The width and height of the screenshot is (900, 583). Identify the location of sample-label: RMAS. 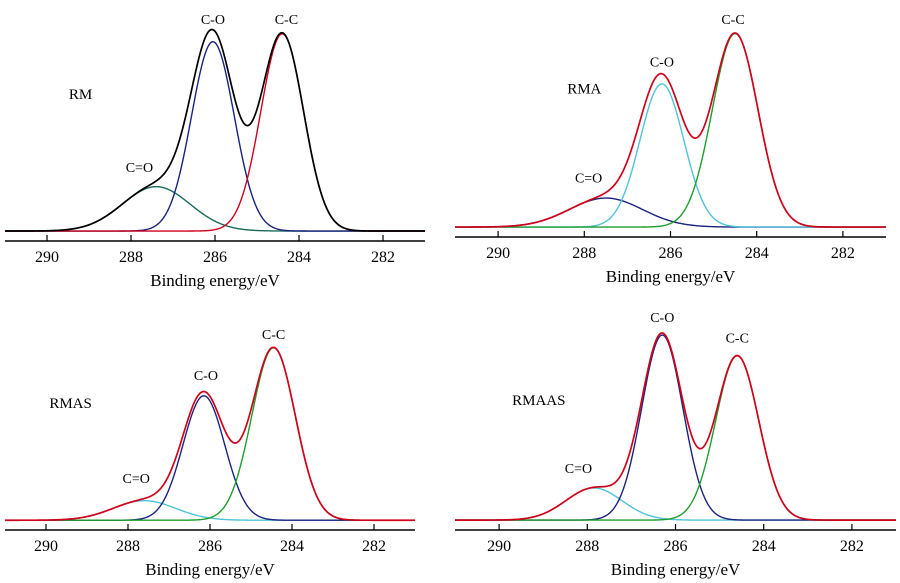
(70, 404).